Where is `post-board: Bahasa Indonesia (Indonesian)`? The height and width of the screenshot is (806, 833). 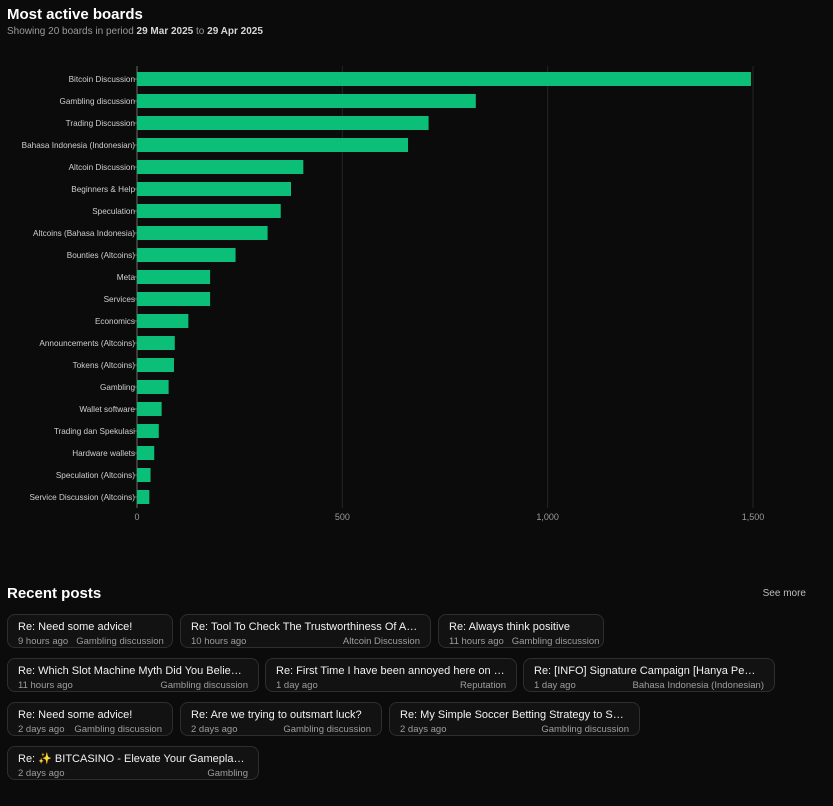
post-board: Bahasa Indonesia (Indonesian) is located at coordinates (698, 685).